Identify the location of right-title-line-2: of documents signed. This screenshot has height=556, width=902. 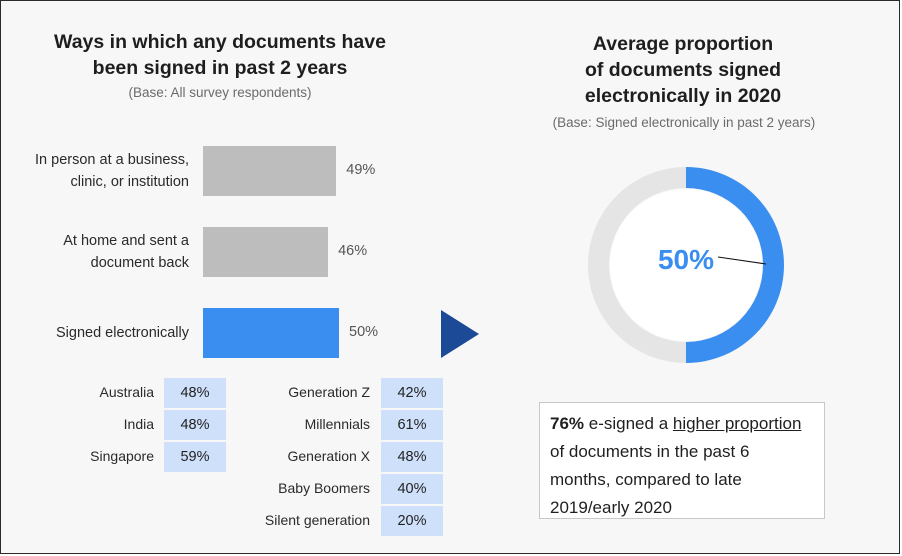
(683, 70).